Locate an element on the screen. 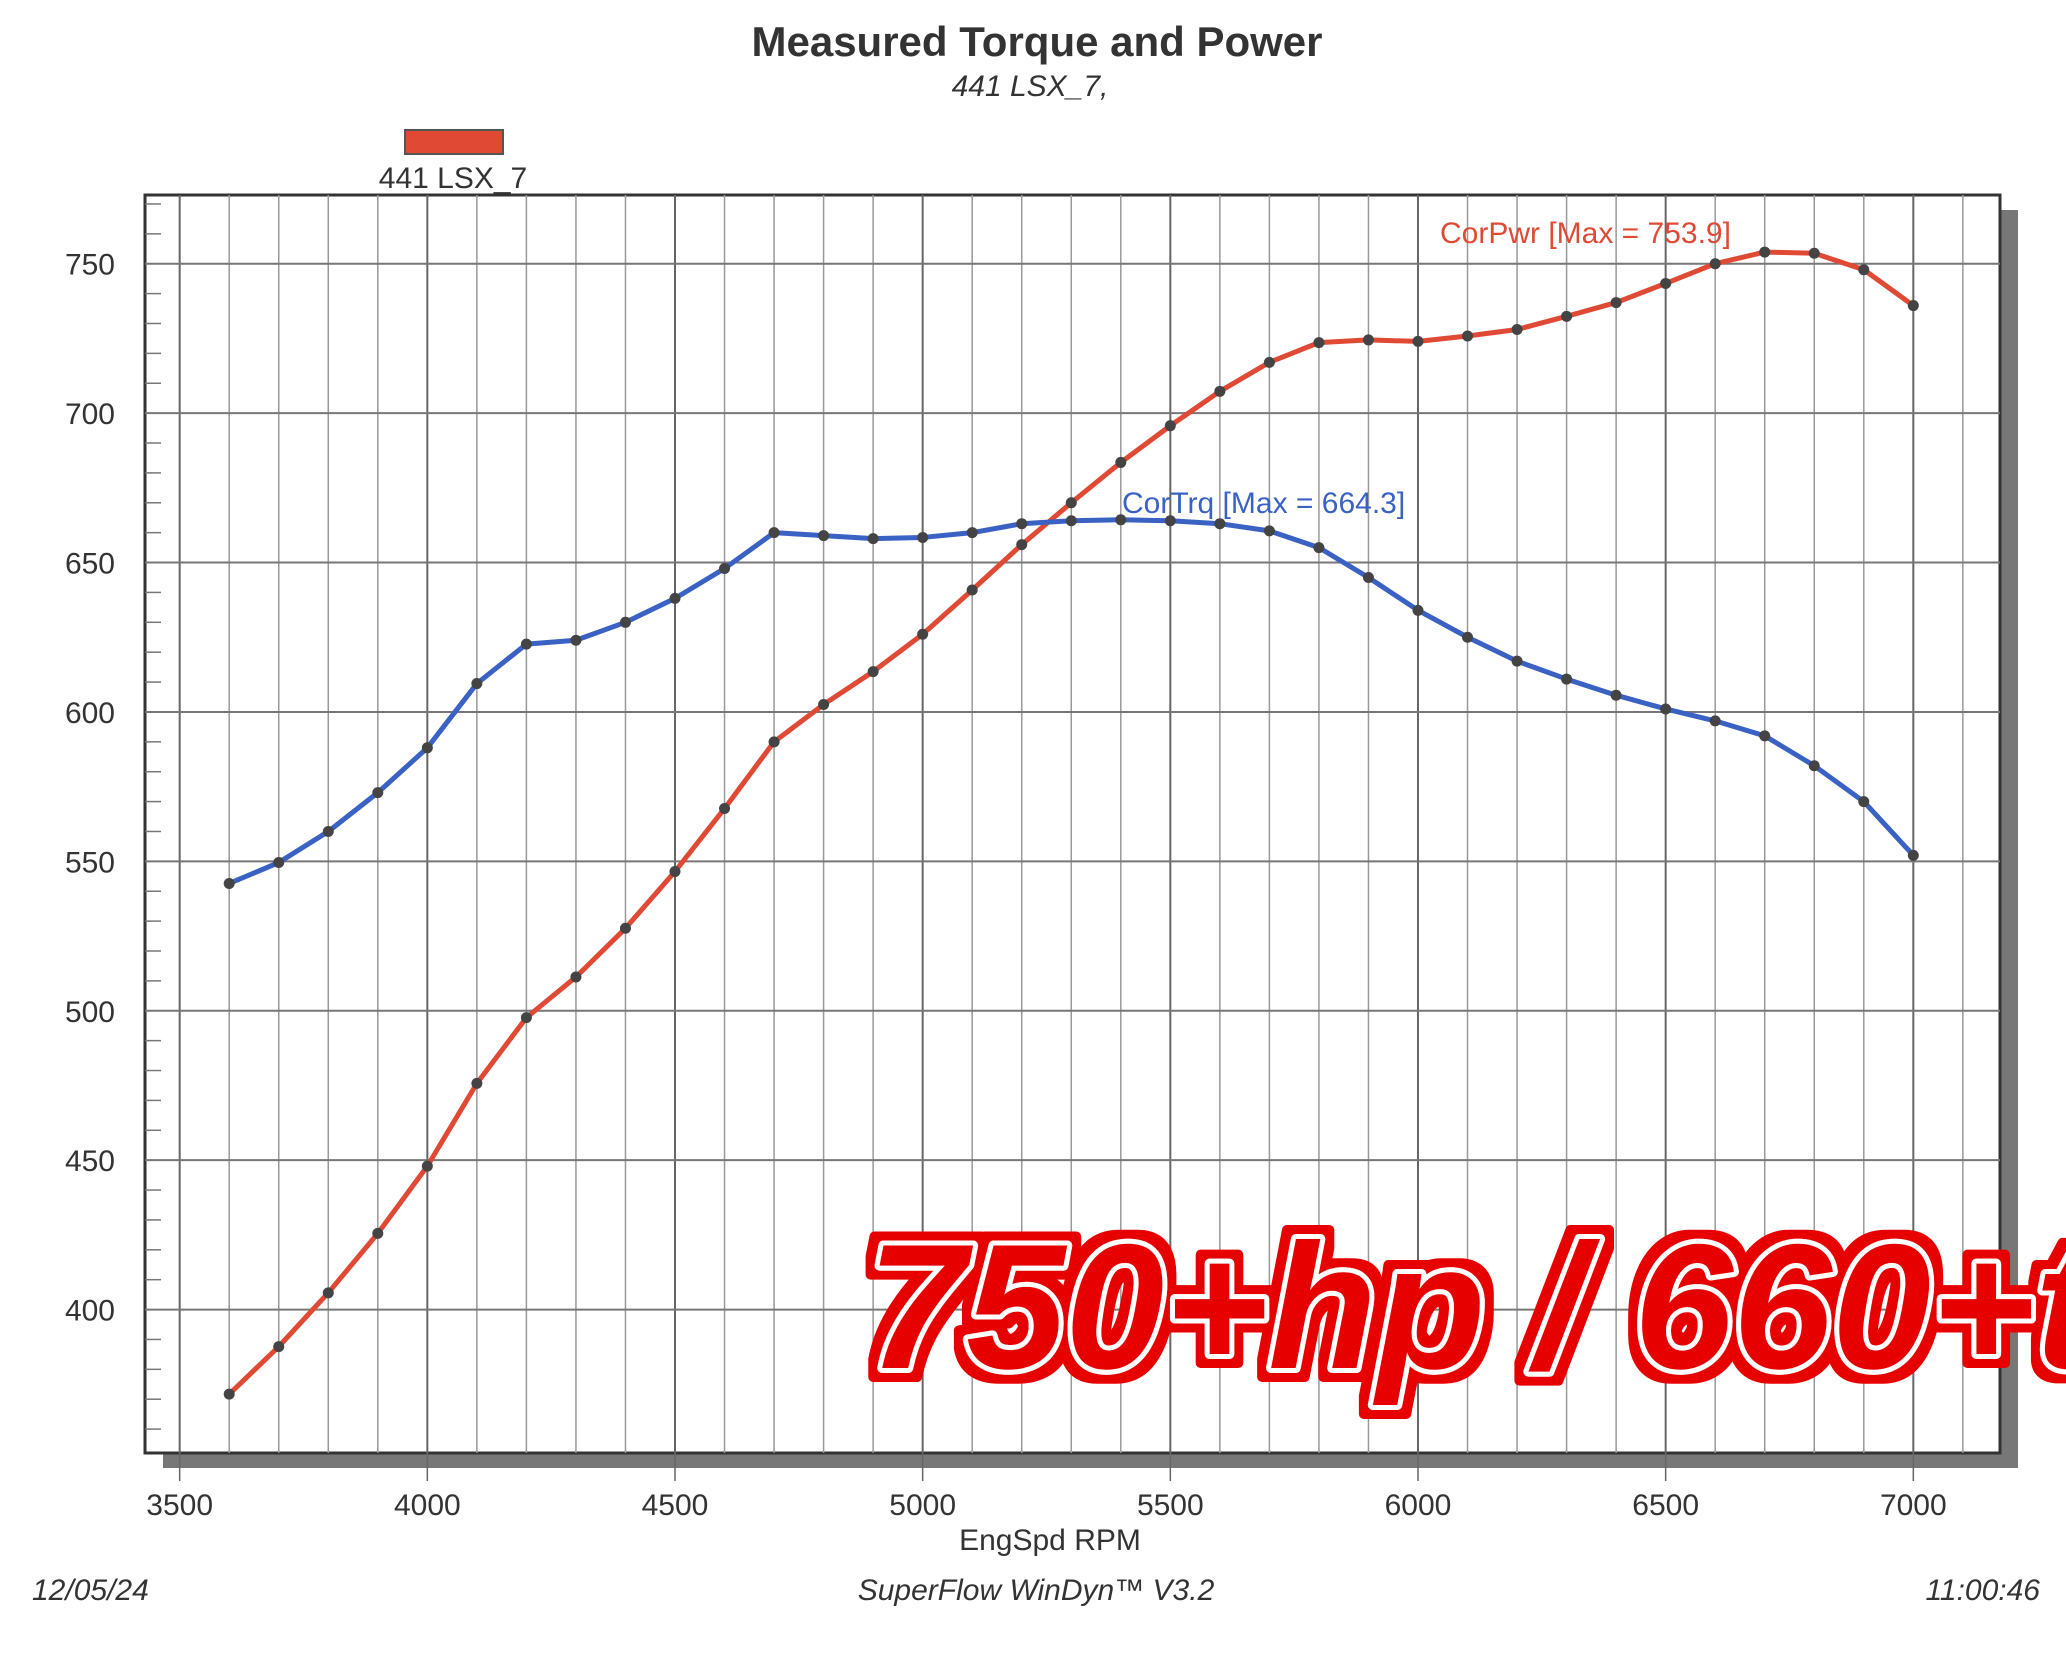 The width and height of the screenshot is (2066, 1668). y-tick-label: 500 is located at coordinates (90, 1012).